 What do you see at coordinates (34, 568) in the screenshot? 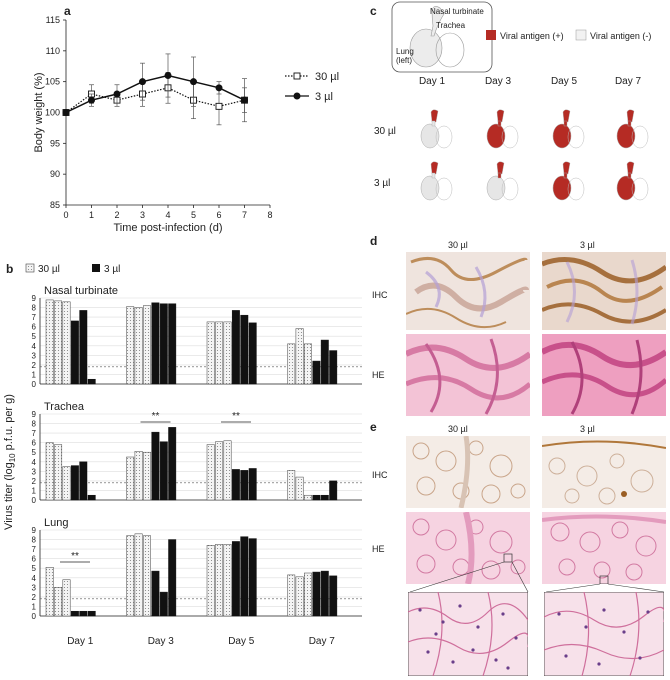
I see `b-y-tick-label: 5` at bounding box center [34, 568].